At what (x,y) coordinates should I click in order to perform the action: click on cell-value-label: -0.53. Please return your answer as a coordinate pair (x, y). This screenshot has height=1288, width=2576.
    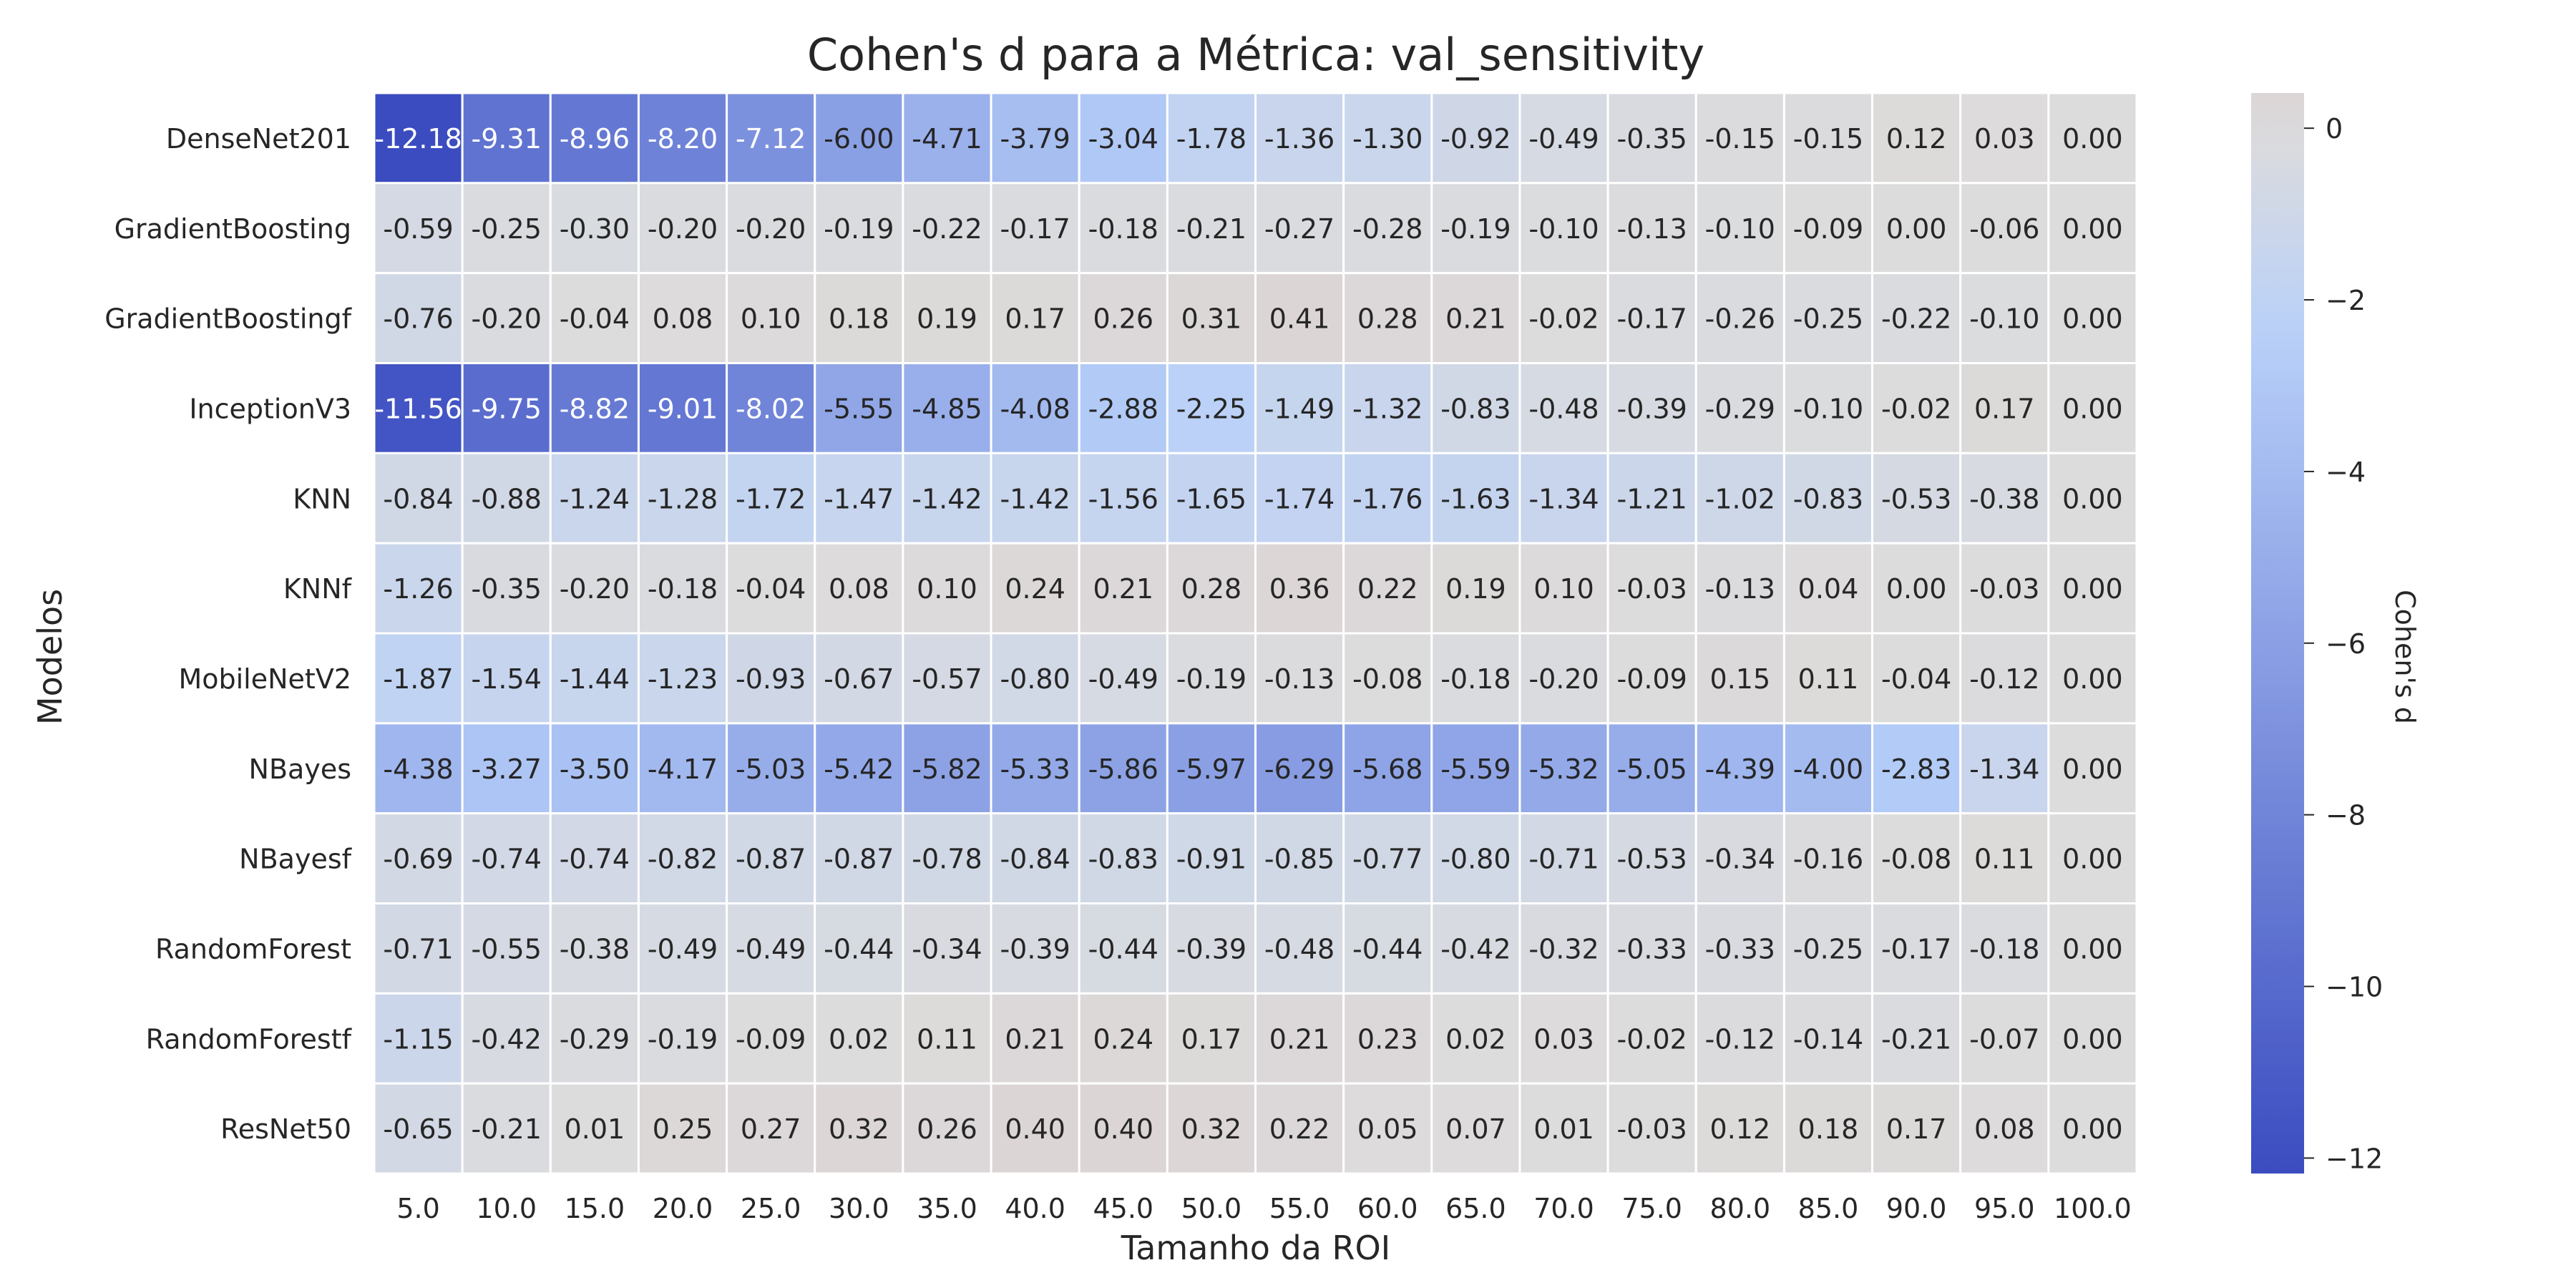
    Looking at the image, I should click on (1916, 498).